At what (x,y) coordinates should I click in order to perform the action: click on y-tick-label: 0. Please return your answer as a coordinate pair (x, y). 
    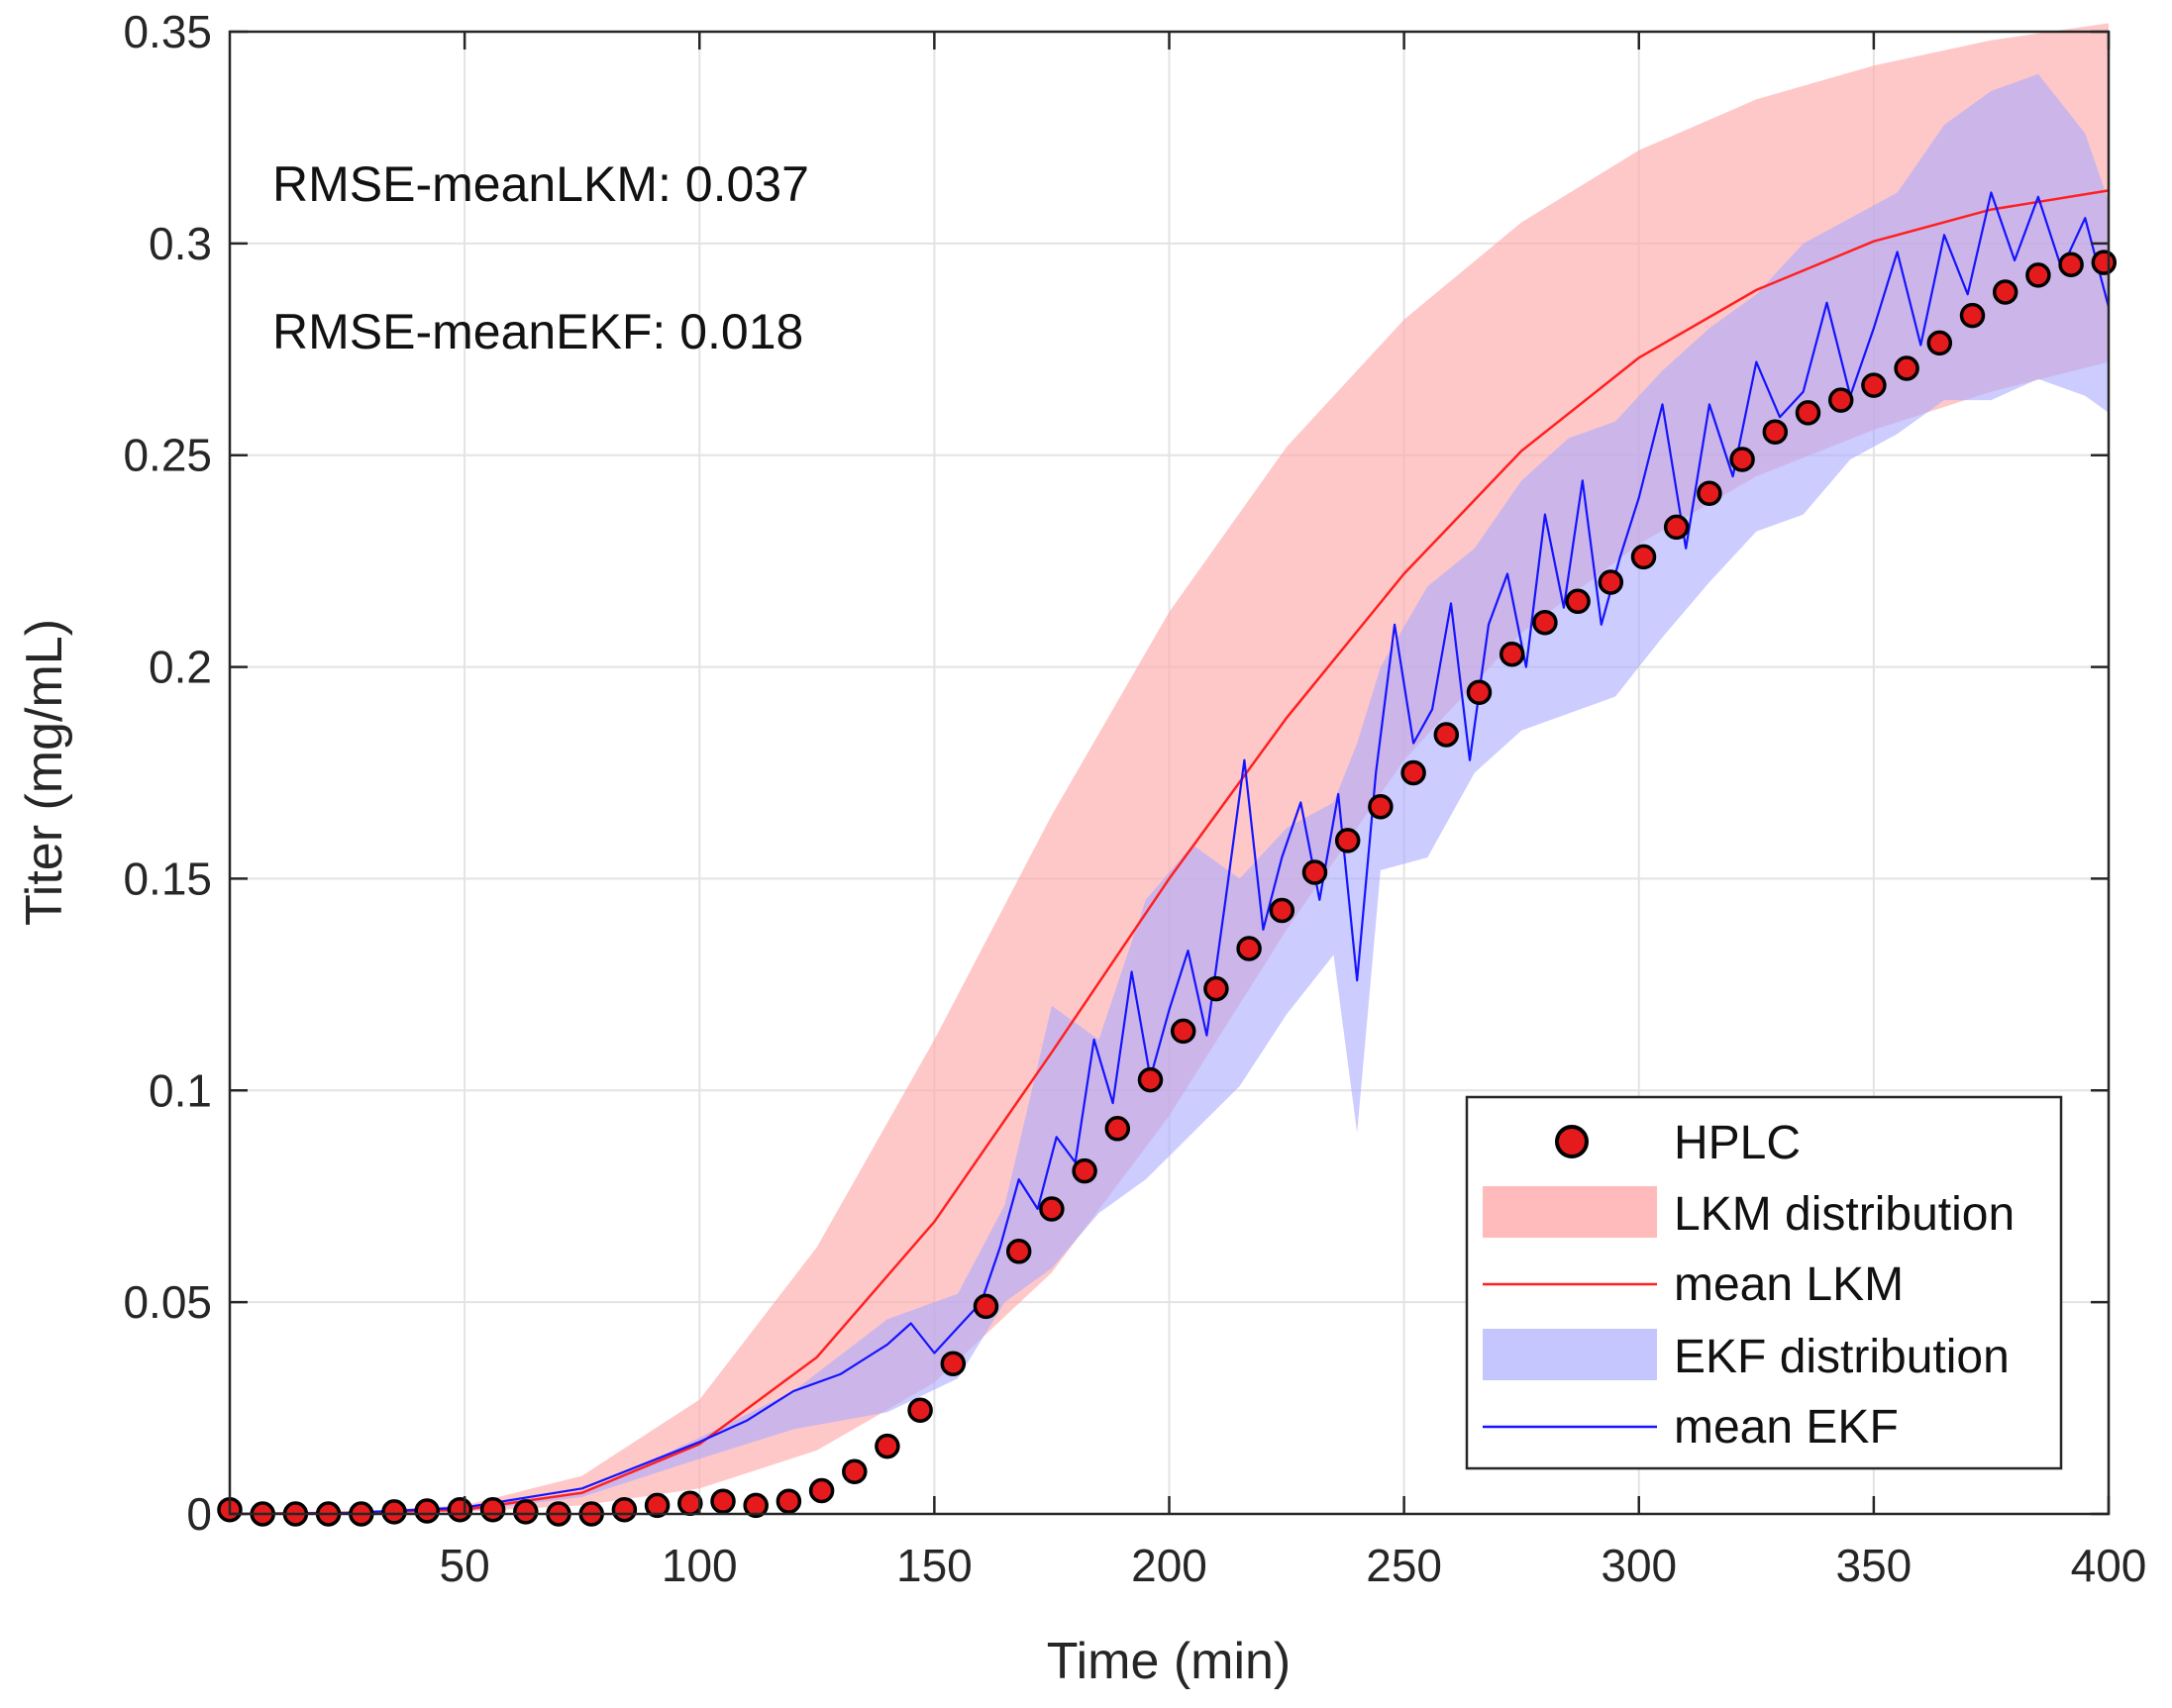
    Looking at the image, I should click on (199, 1514).